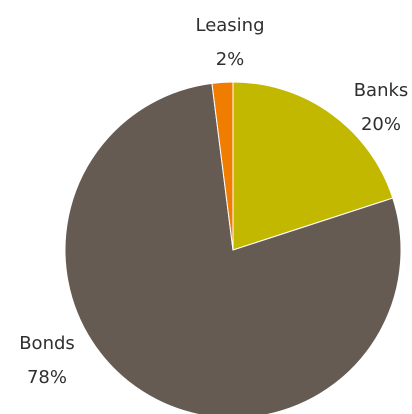 This screenshot has height=414, width=412. I want to click on data-label-bonds-name: Bonds, so click(47, 343).